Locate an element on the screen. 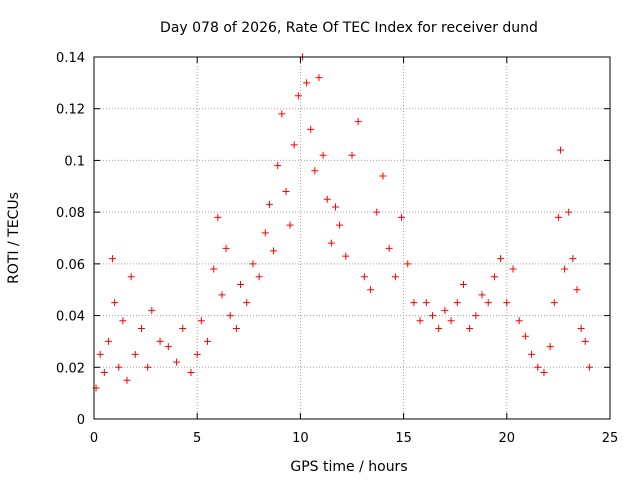 This screenshot has height=484, width=640. x-tick-label: 15 is located at coordinates (403, 438).